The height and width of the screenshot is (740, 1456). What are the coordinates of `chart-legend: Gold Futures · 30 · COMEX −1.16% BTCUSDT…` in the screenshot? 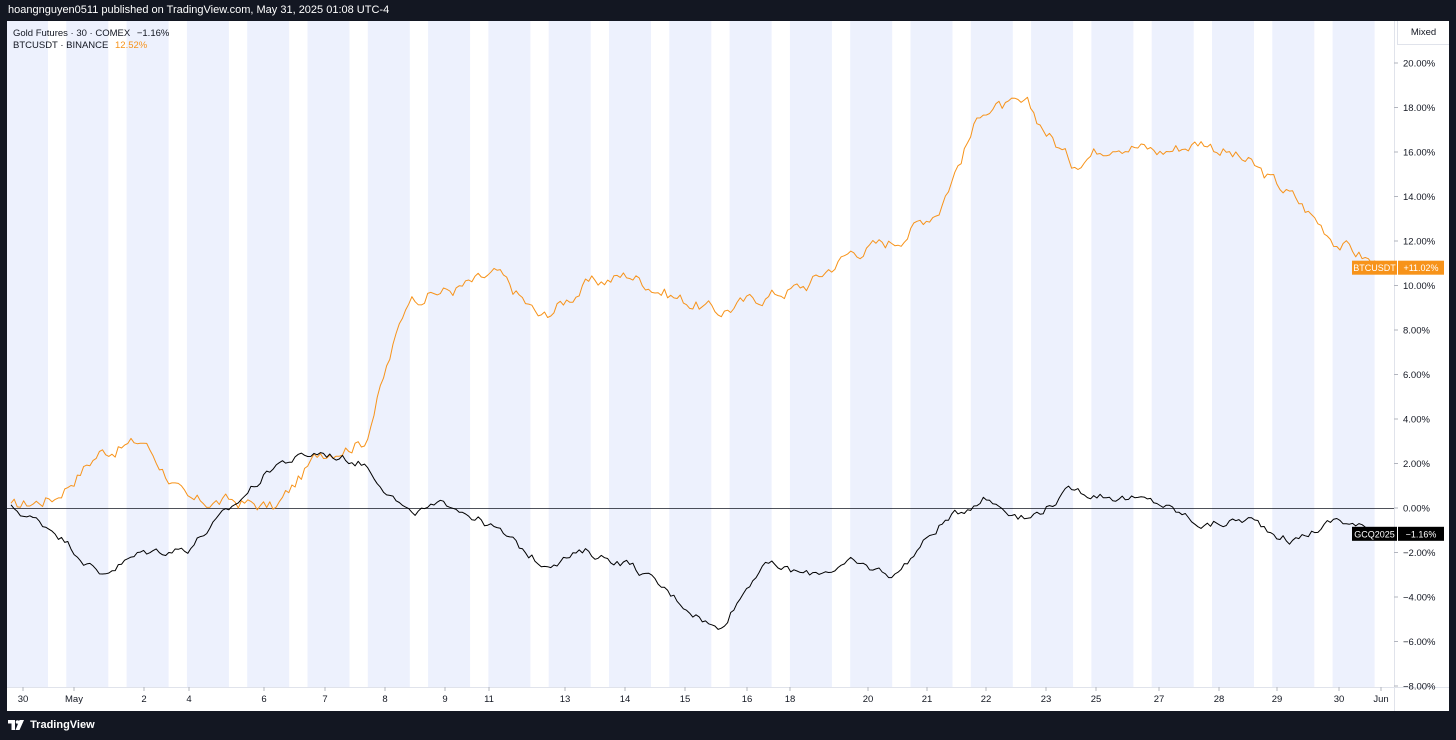 It's located at (91, 40).